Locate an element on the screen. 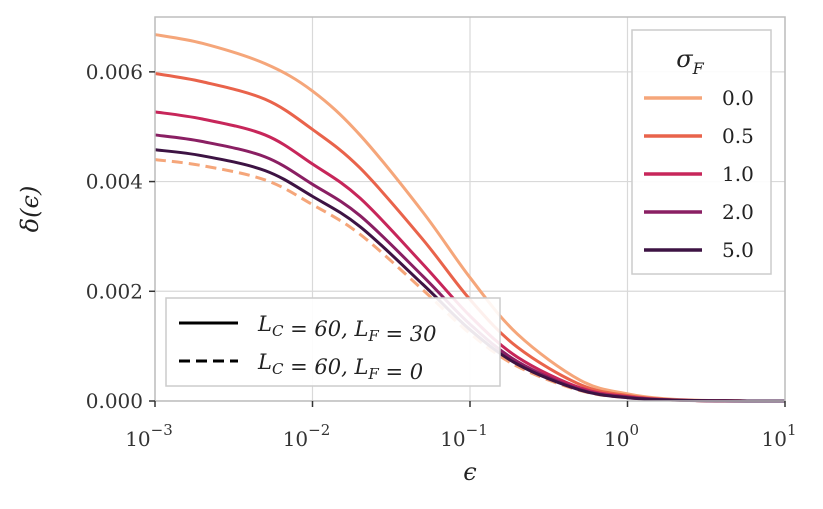 Image resolution: width=823 pixels, height=509 pixels. legend-sigma-label: 0.0 is located at coordinates (738, 98).